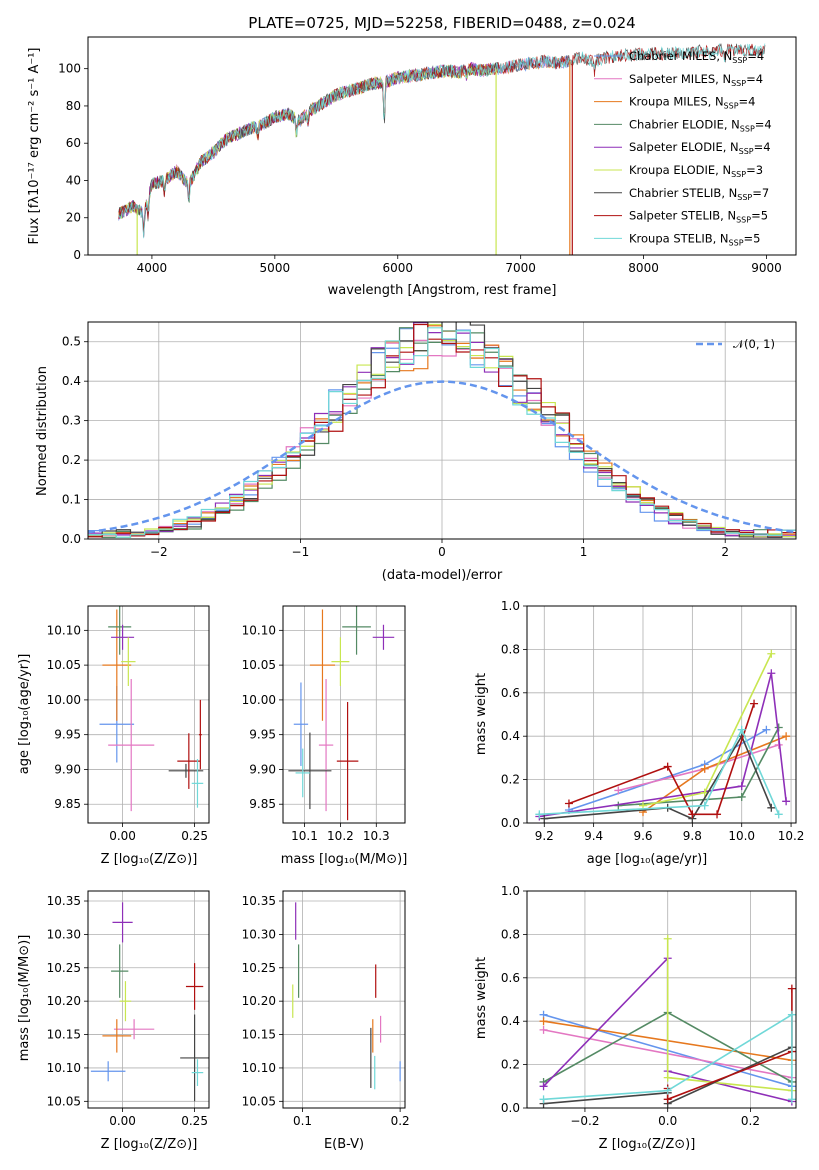  I want to click on errorbar-chabrier-elodie, so click(356, 630).